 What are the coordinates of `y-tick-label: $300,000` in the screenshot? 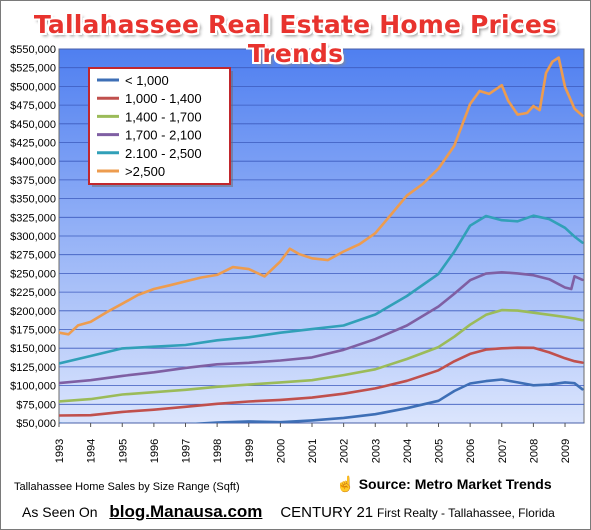 It's located at (33, 237).